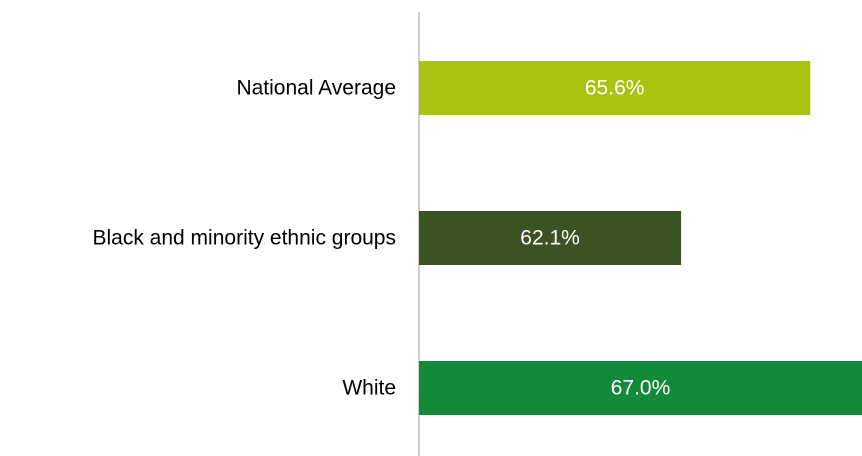  Describe the element at coordinates (245, 238) in the screenshot. I see `category-label-black-and-minority-ethnic-groups: Black and minority ethnic groups` at that location.